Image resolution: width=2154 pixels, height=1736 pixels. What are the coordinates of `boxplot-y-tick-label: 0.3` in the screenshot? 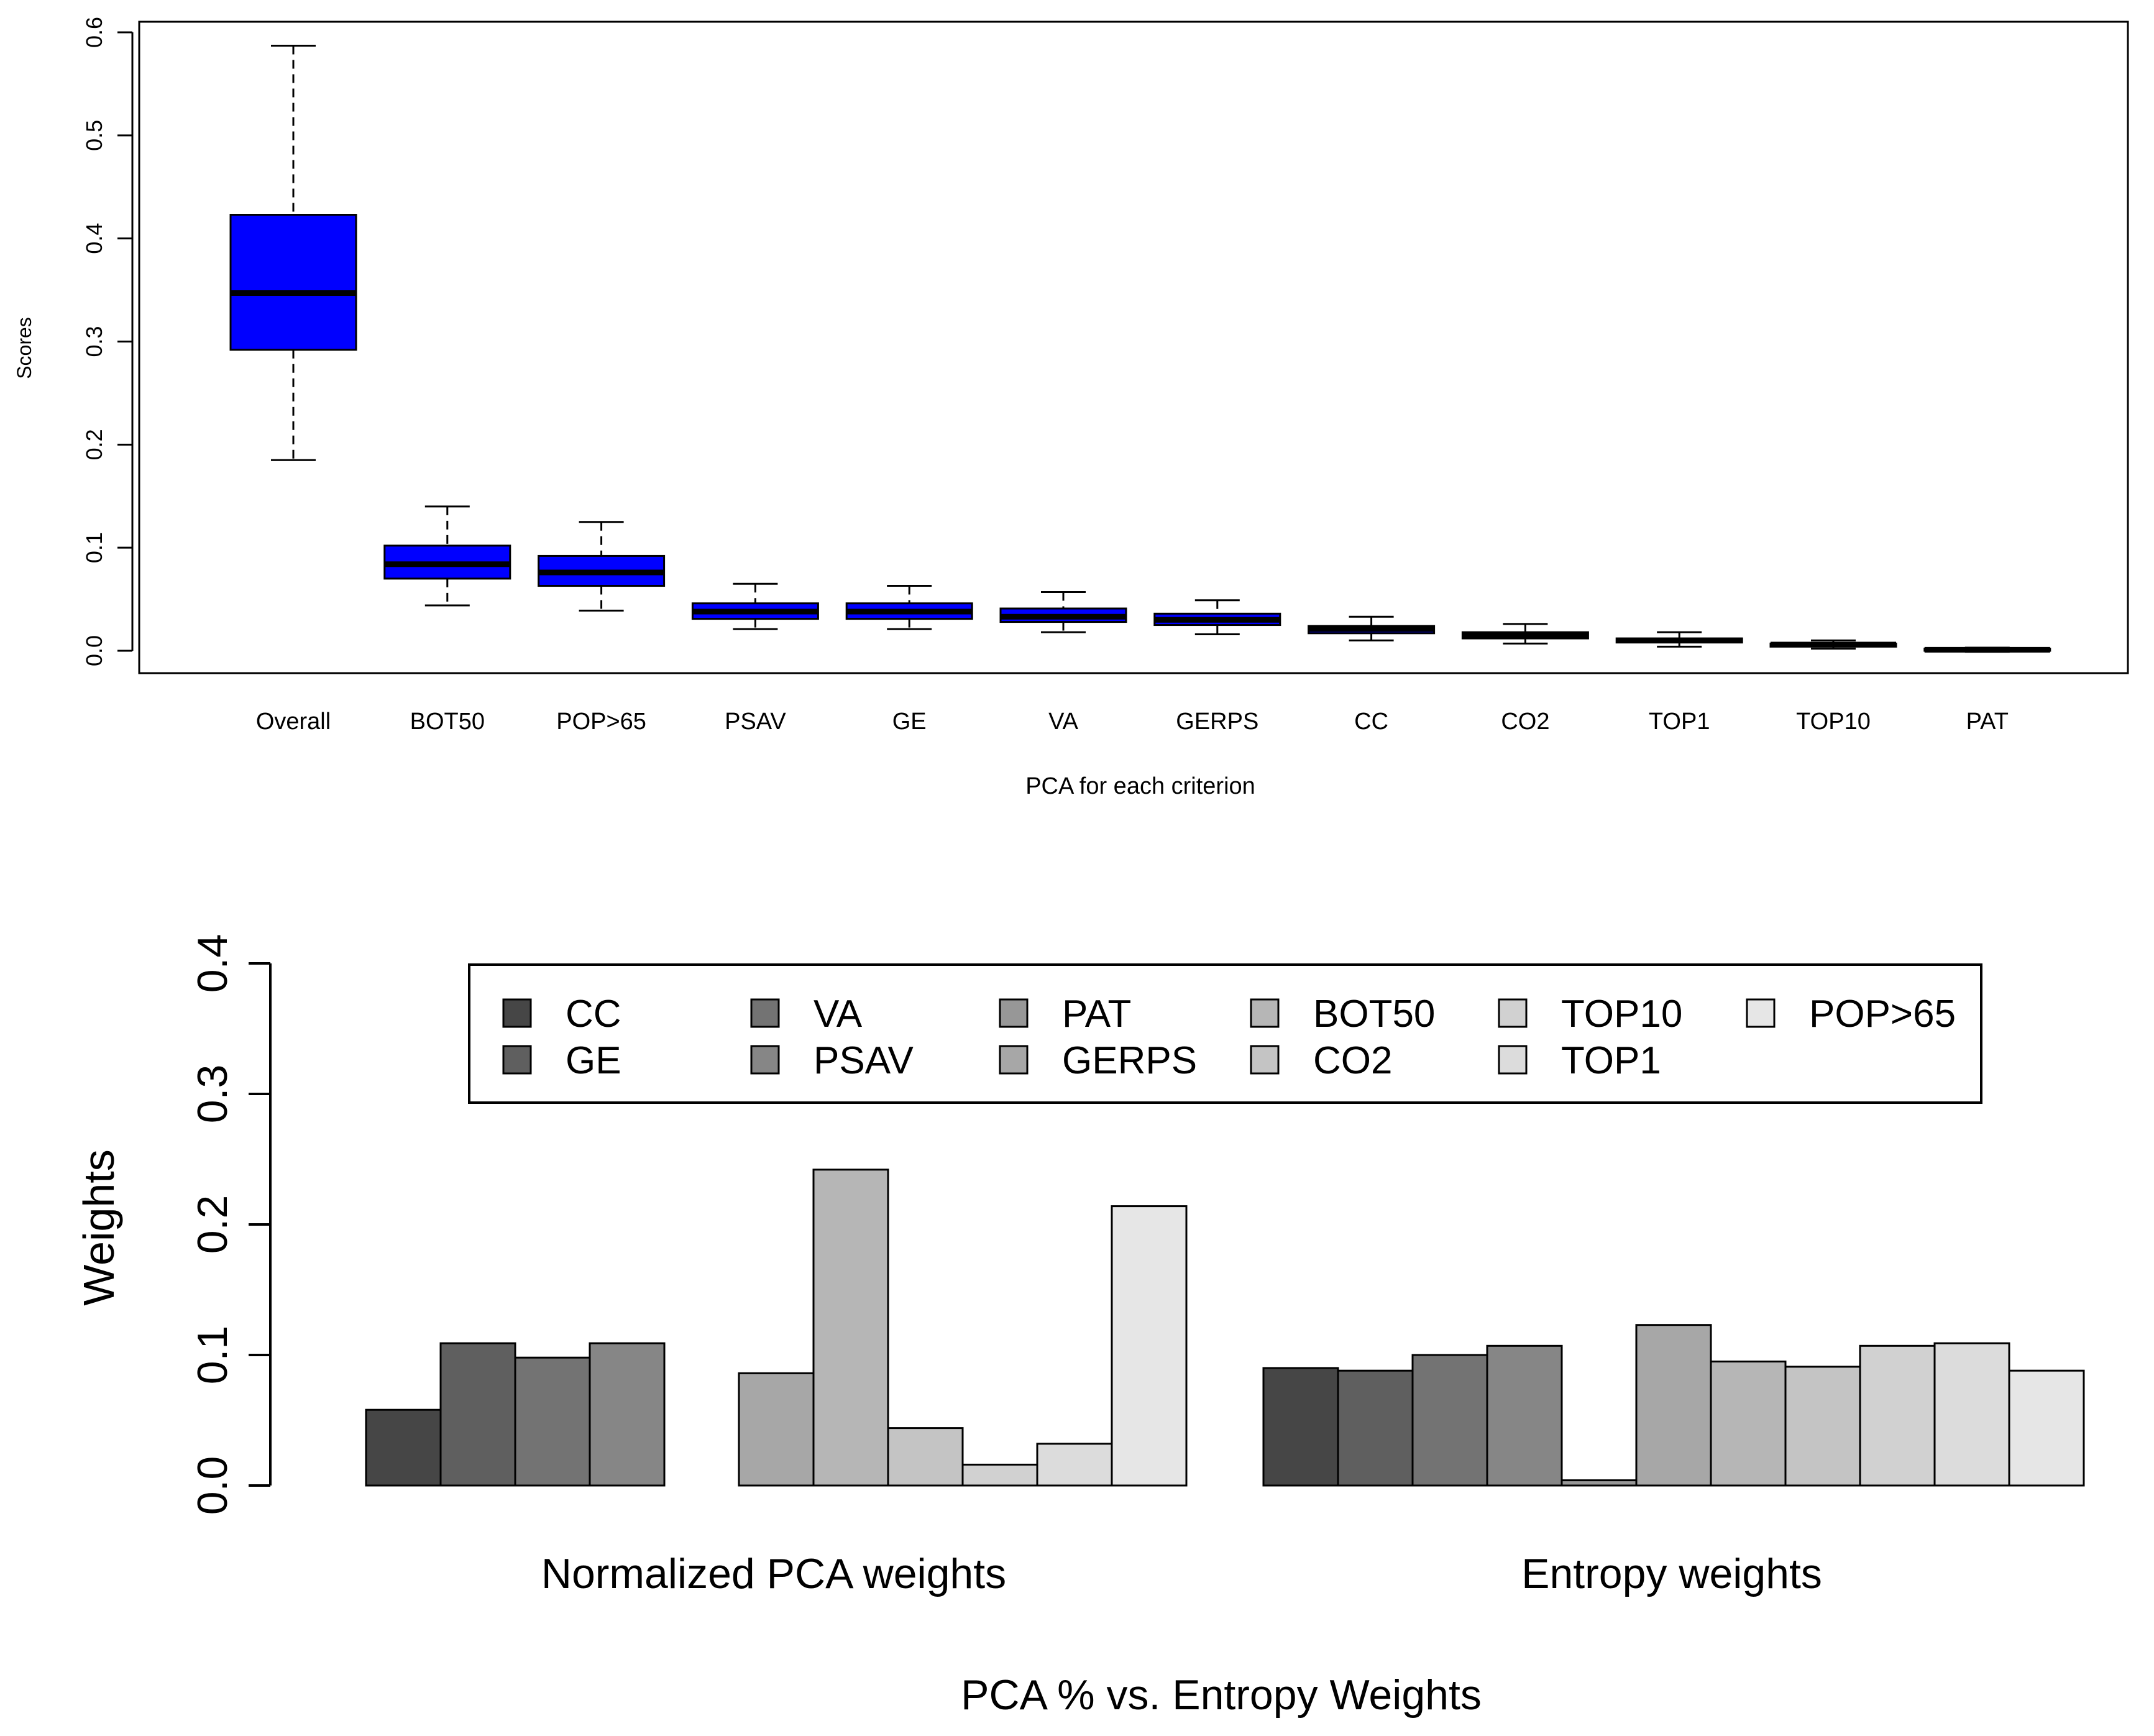 It's located at (94, 341).